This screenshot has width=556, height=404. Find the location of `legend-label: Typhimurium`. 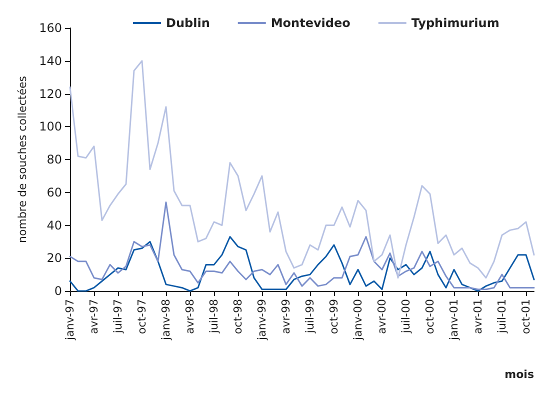

legend-label: Typhimurium is located at coordinates (455, 23).